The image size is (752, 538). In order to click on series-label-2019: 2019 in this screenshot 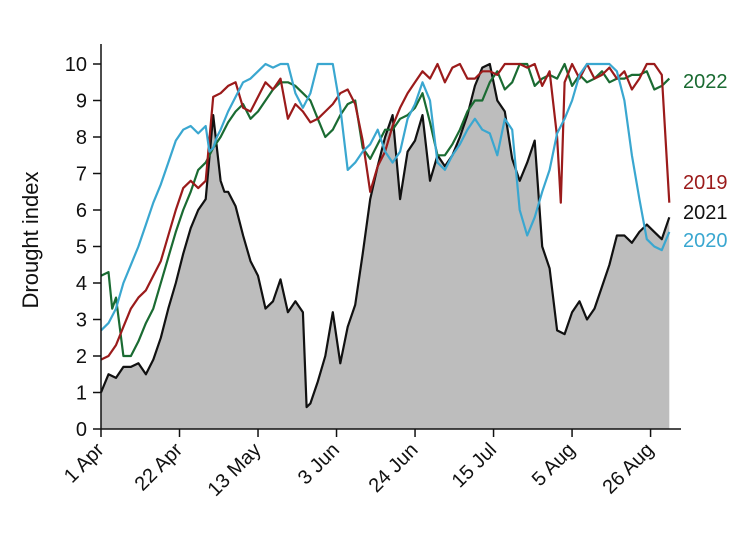, I will do `click(705, 183)`.